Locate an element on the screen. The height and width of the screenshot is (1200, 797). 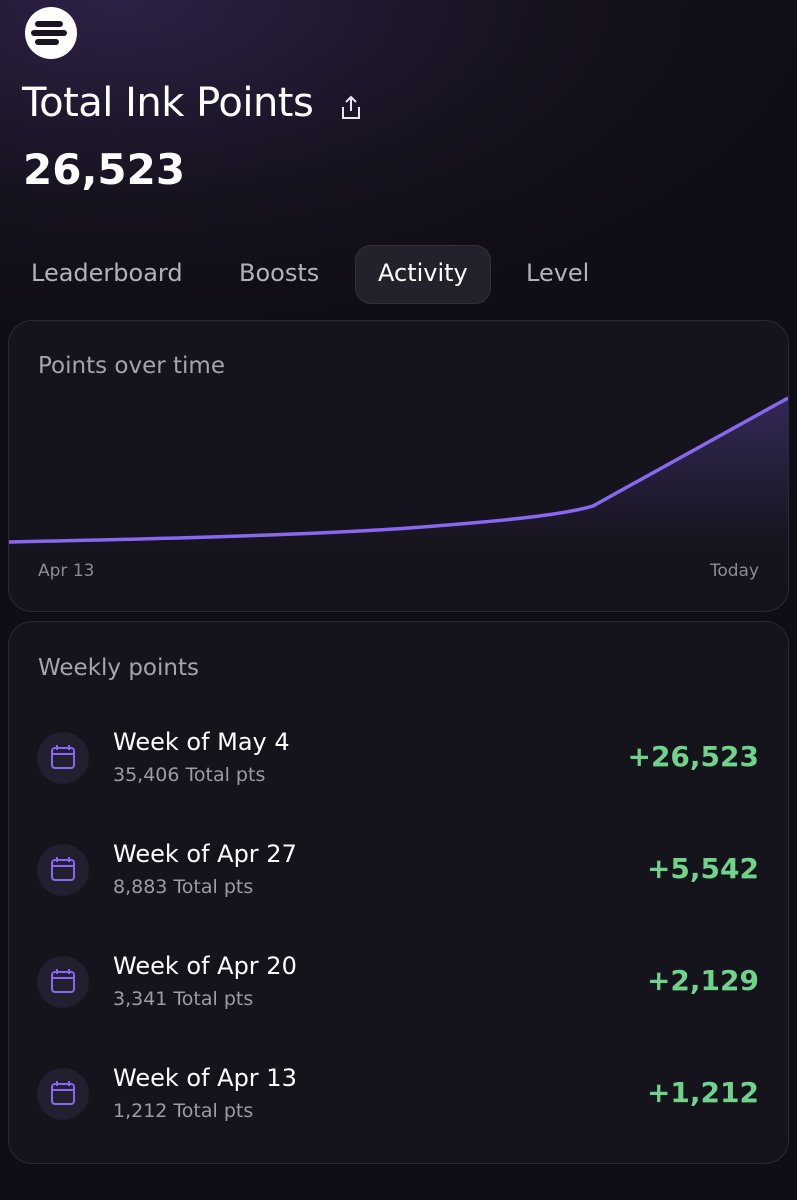
week-gain: +2,129 is located at coordinates (702, 980).